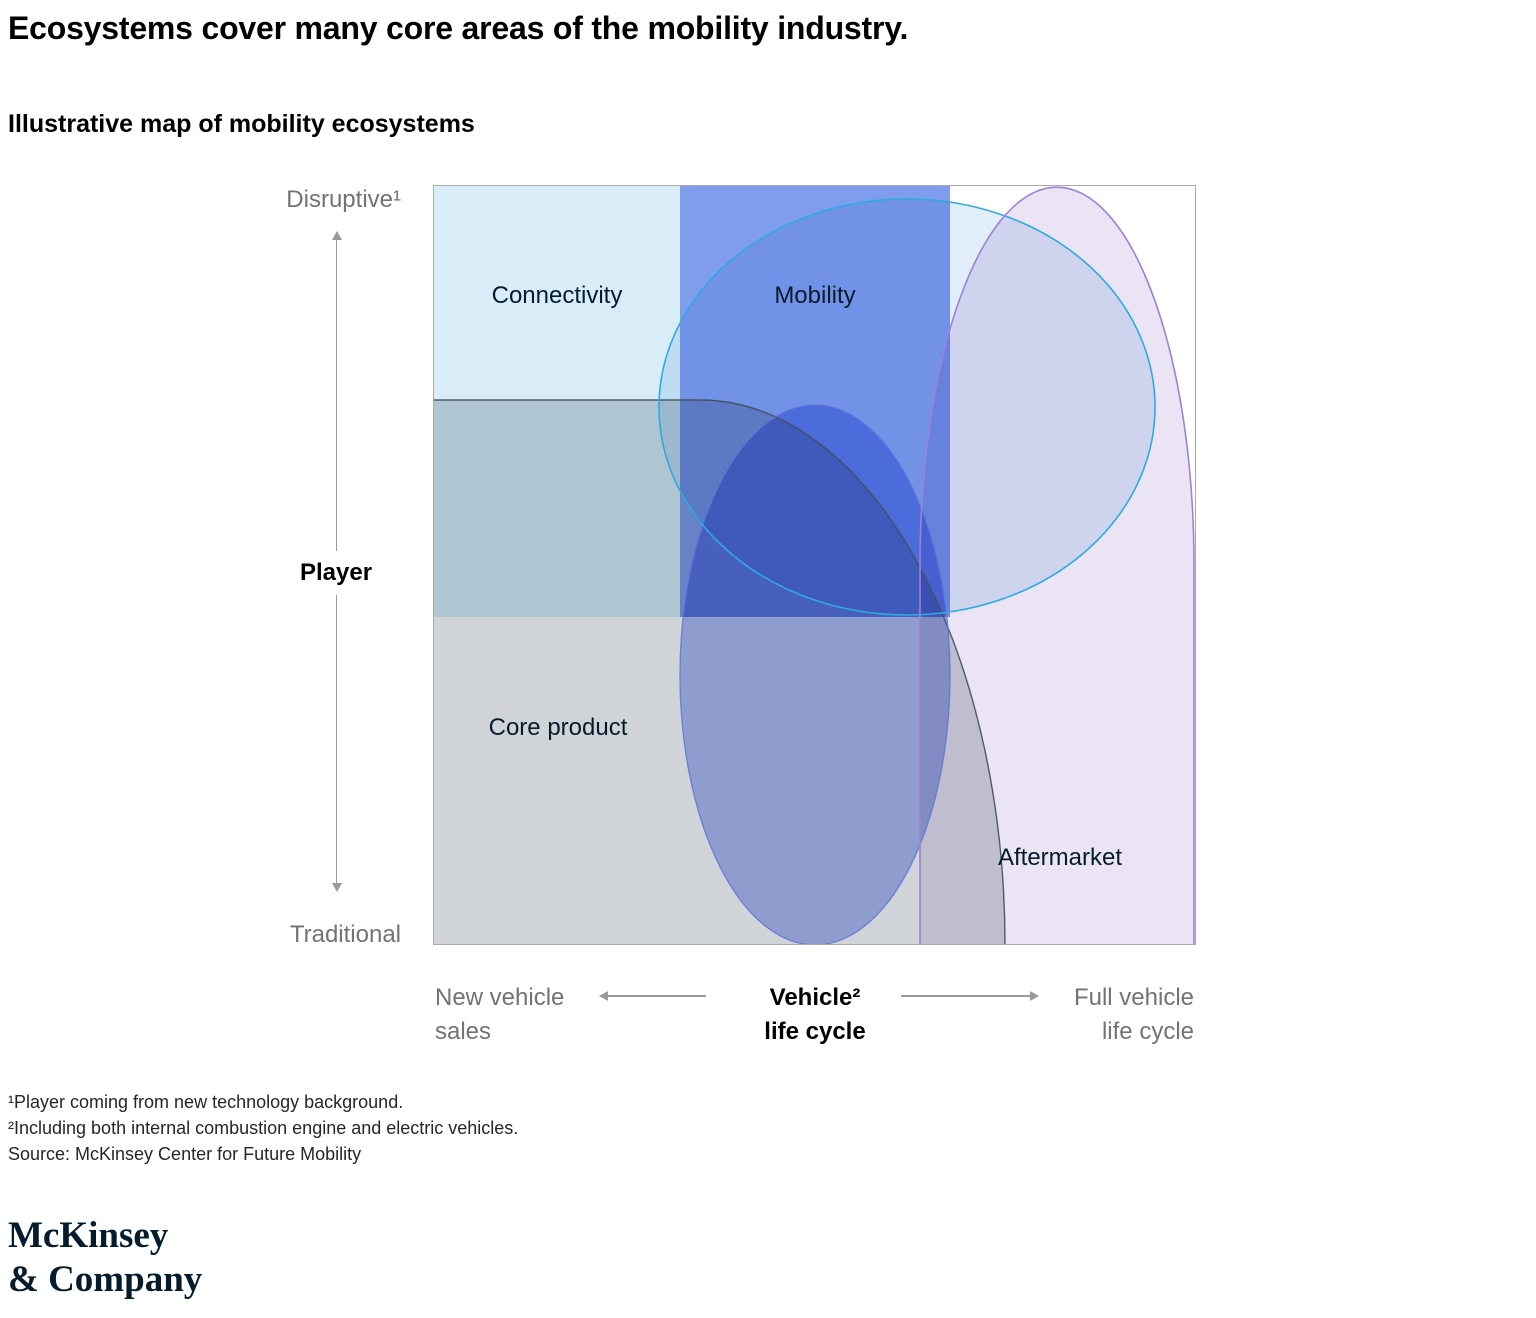 Image resolution: width=1536 pixels, height=1318 pixels. Describe the element at coordinates (557, 295) in the screenshot. I see `connectivity-label: Connectivity` at that location.